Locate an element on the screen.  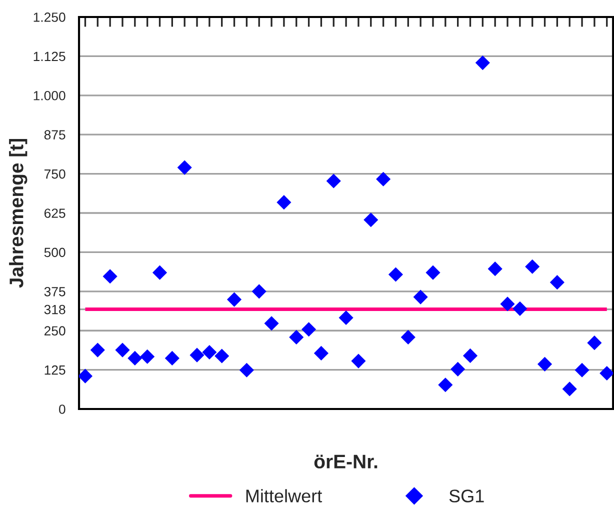
y-tick-label: 125 is located at coordinates (55, 370).